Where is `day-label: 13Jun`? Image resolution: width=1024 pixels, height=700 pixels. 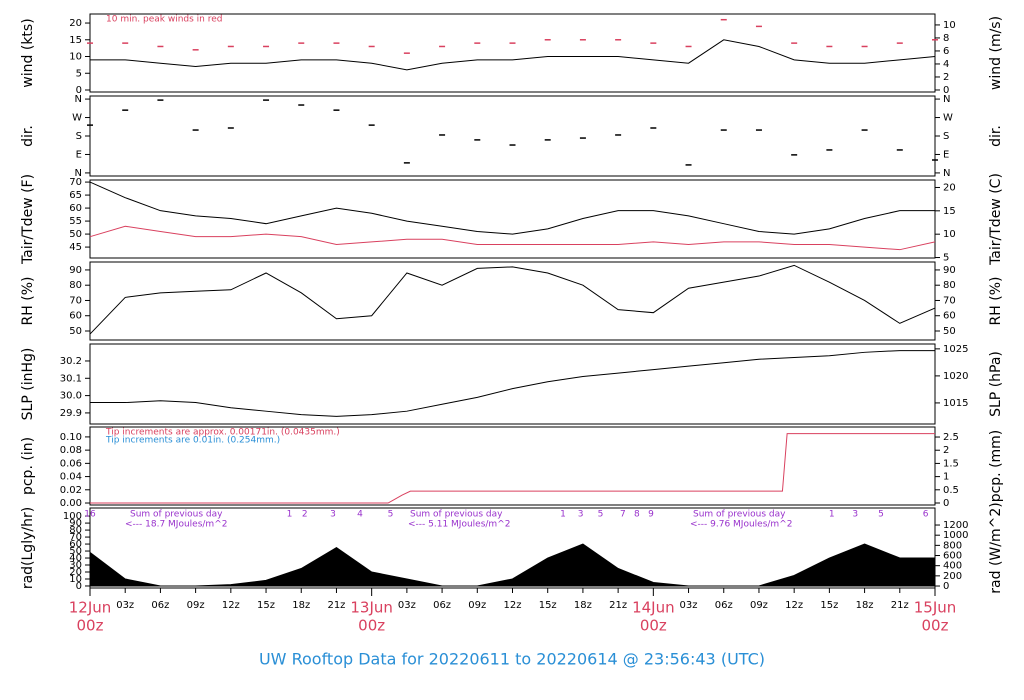 day-label: 13Jun is located at coordinates (371, 608).